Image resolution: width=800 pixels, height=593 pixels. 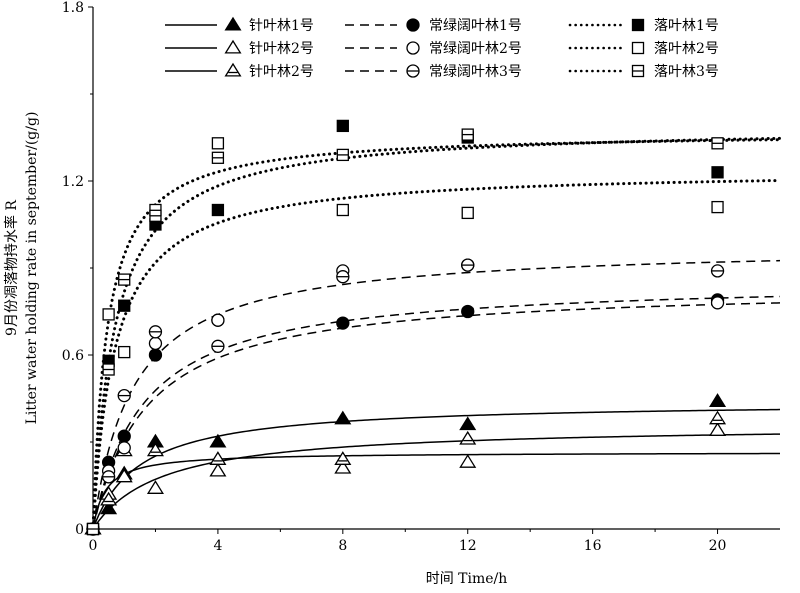 What do you see at coordinates (718, 546) in the screenshot?
I see `x-tick-label: 20` at bounding box center [718, 546].